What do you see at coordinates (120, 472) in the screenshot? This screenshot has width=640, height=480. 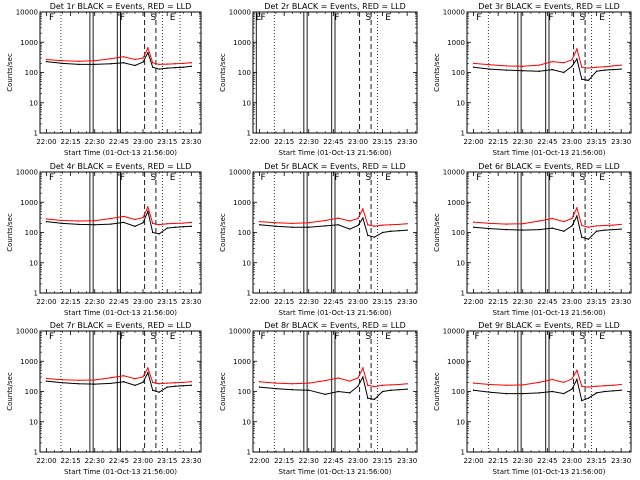 I see `x-axis-label: Start Time (01-Oct-13 21:56:00)` at bounding box center [120, 472].